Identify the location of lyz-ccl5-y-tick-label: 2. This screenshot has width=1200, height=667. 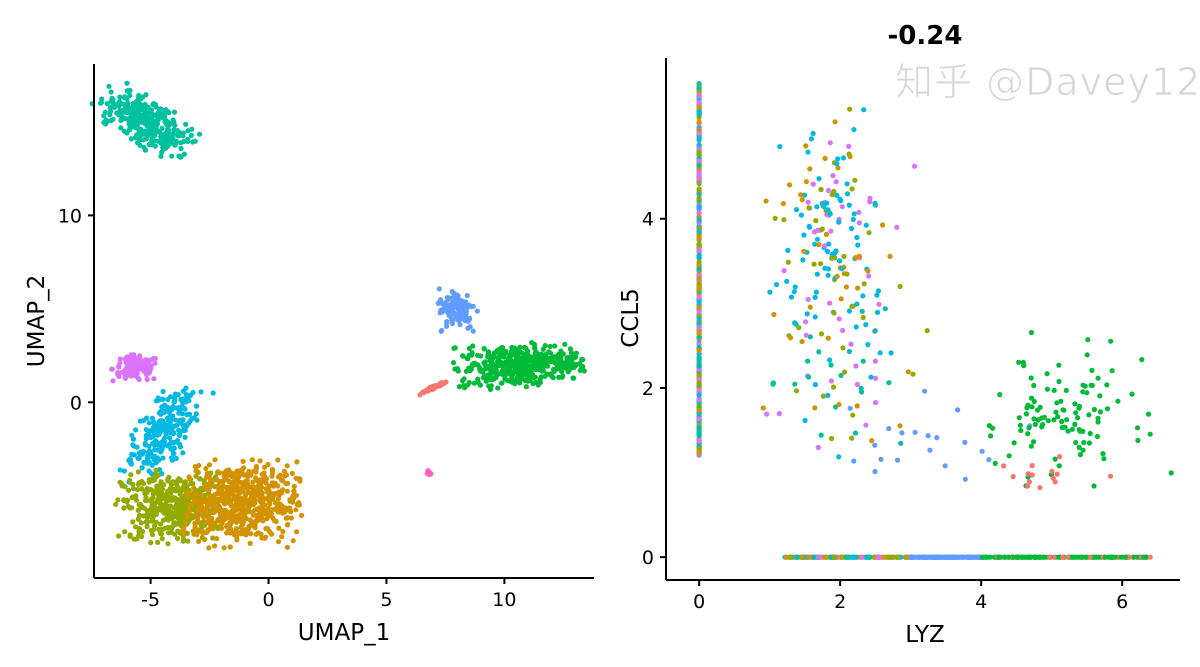
(648, 389).